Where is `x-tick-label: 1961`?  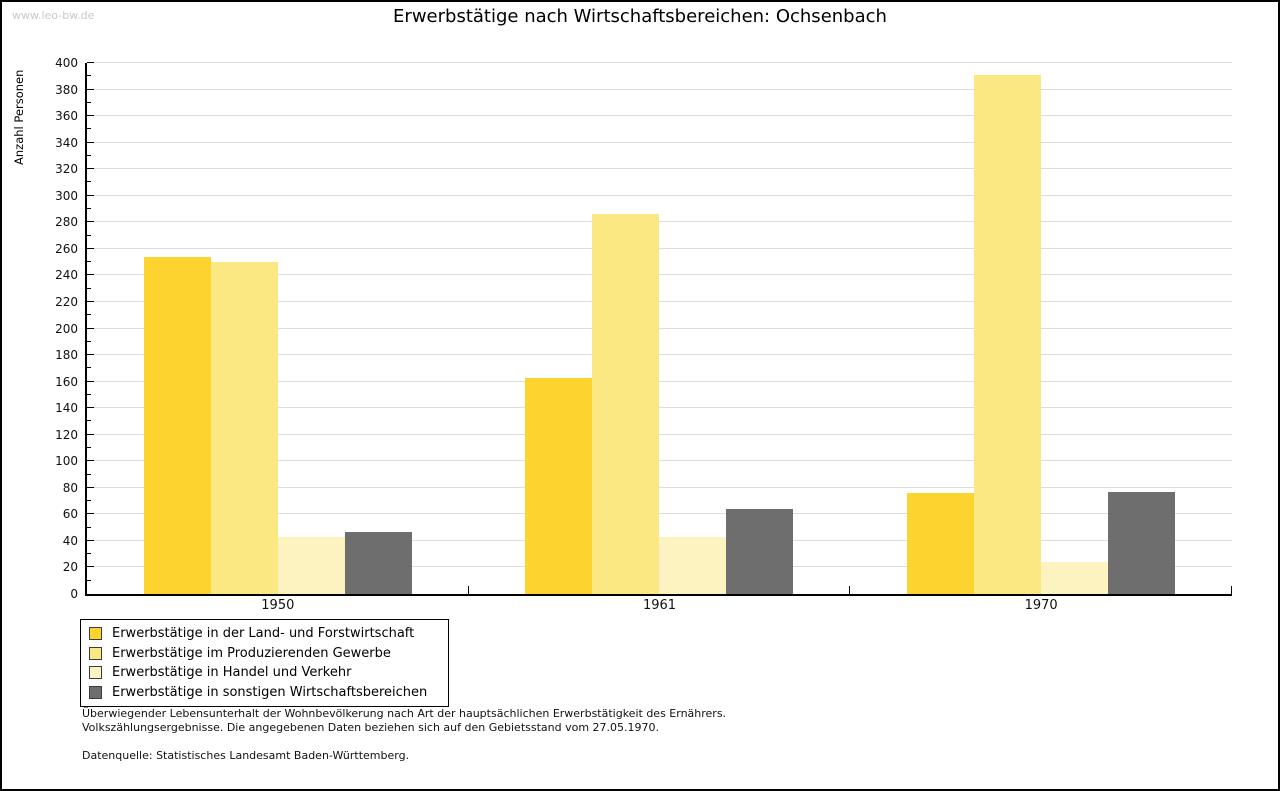
x-tick-label: 1961 is located at coordinates (659, 605).